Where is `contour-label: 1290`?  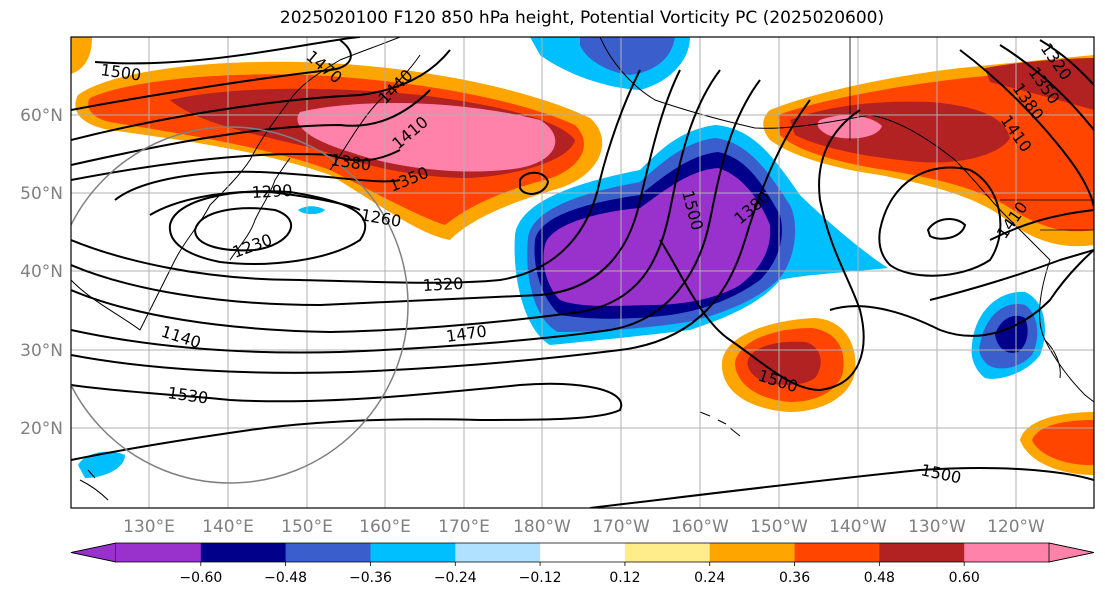
contour-label: 1290 is located at coordinates (272, 191).